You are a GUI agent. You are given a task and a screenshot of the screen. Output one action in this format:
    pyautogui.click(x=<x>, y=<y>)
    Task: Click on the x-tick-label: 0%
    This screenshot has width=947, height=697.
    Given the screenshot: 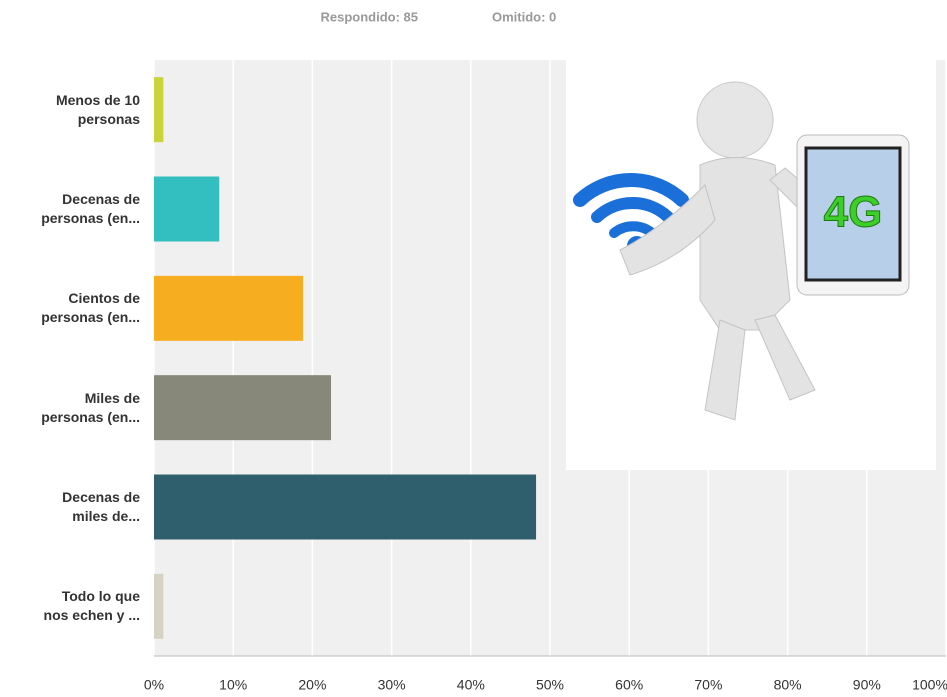 What is the action you would take?
    pyautogui.click(x=154, y=685)
    